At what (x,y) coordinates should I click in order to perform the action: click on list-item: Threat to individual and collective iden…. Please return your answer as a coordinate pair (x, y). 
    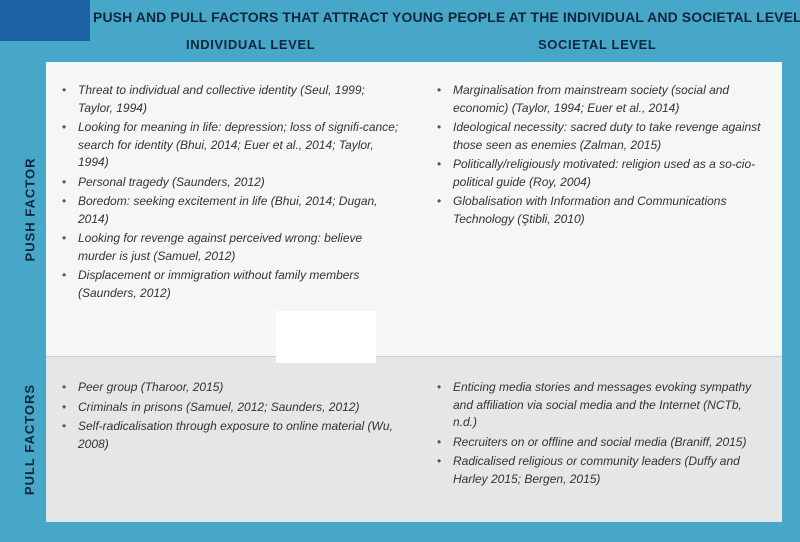
    Looking at the image, I should click on (228, 99).